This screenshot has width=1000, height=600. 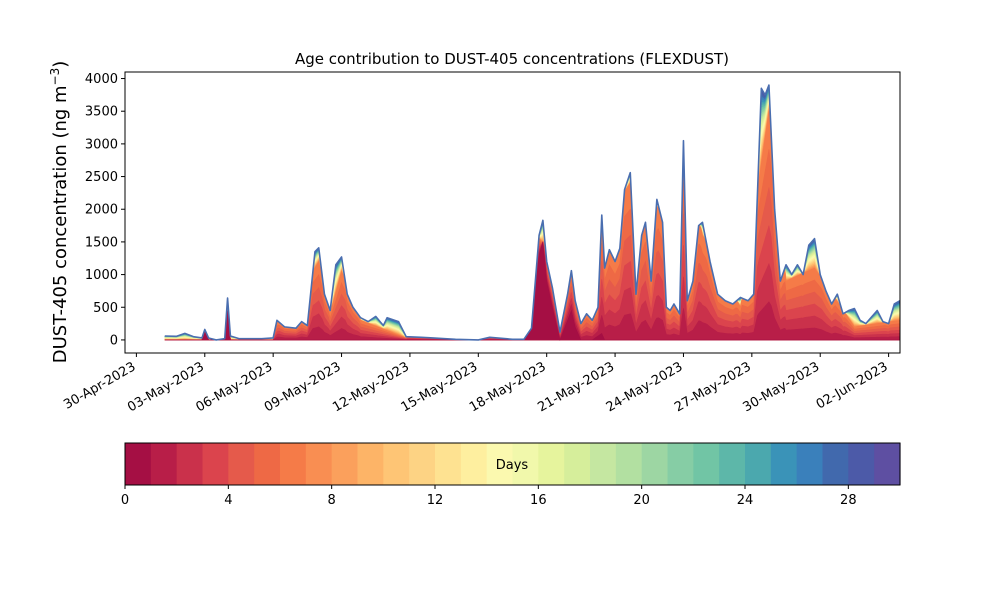 I want to click on y-tick-label: 1500, so click(x=101, y=242).